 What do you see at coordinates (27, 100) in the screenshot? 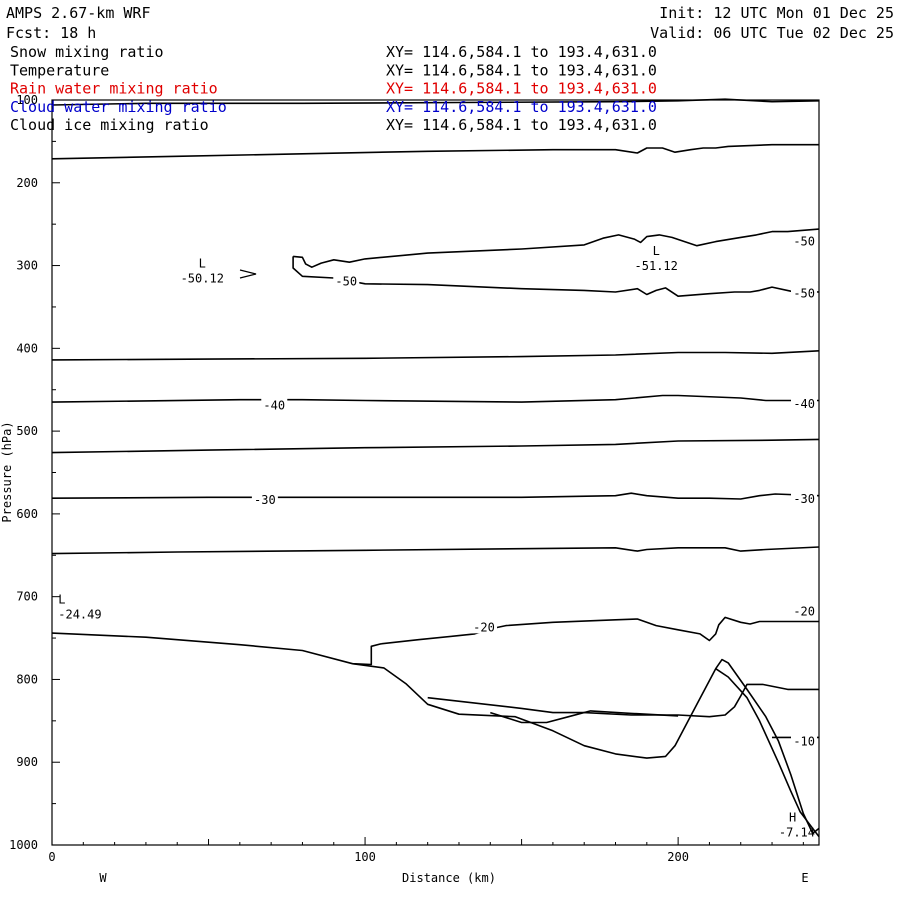
I see `y-tick-label: 100` at bounding box center [27, 100].